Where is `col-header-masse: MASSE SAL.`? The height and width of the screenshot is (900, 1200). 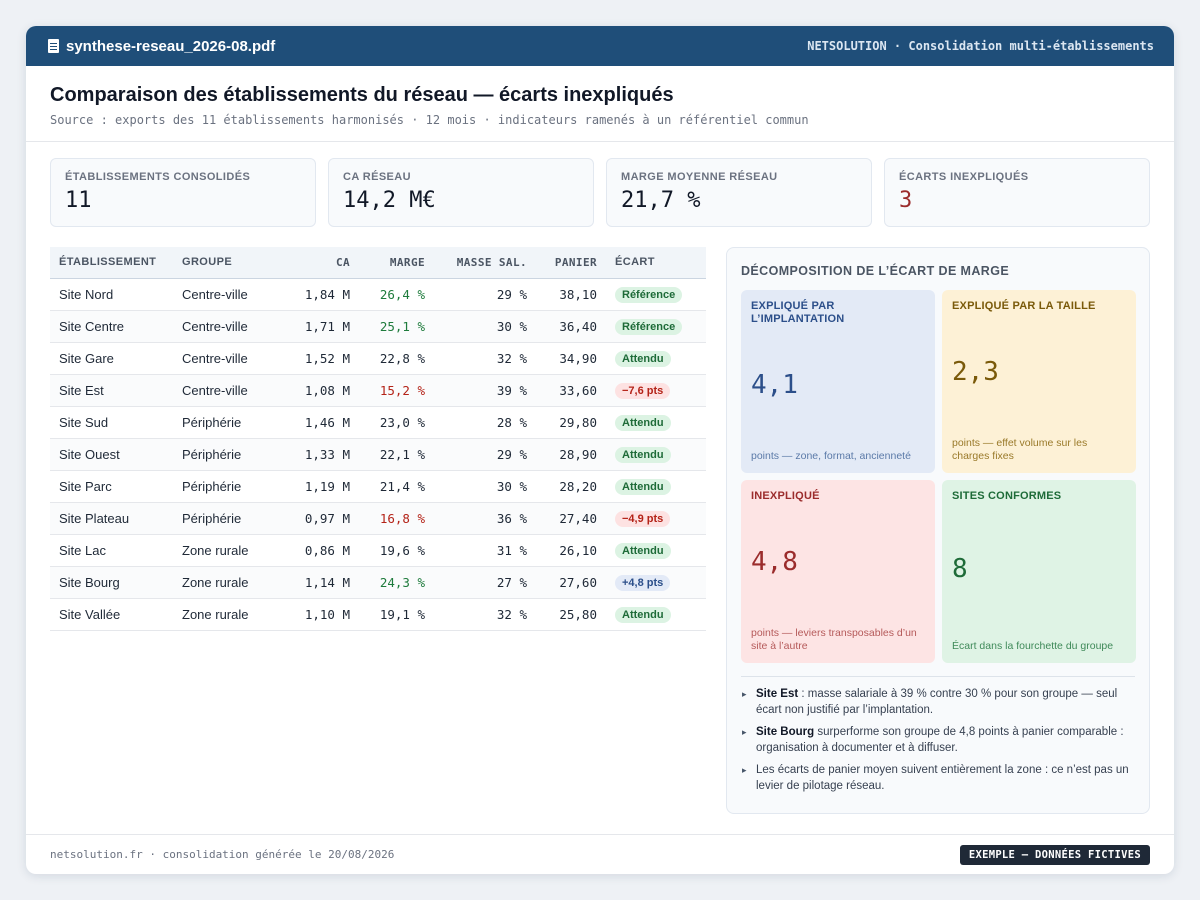 col-header-masse: MASSE SAL. is located at coordinates (476, 263).